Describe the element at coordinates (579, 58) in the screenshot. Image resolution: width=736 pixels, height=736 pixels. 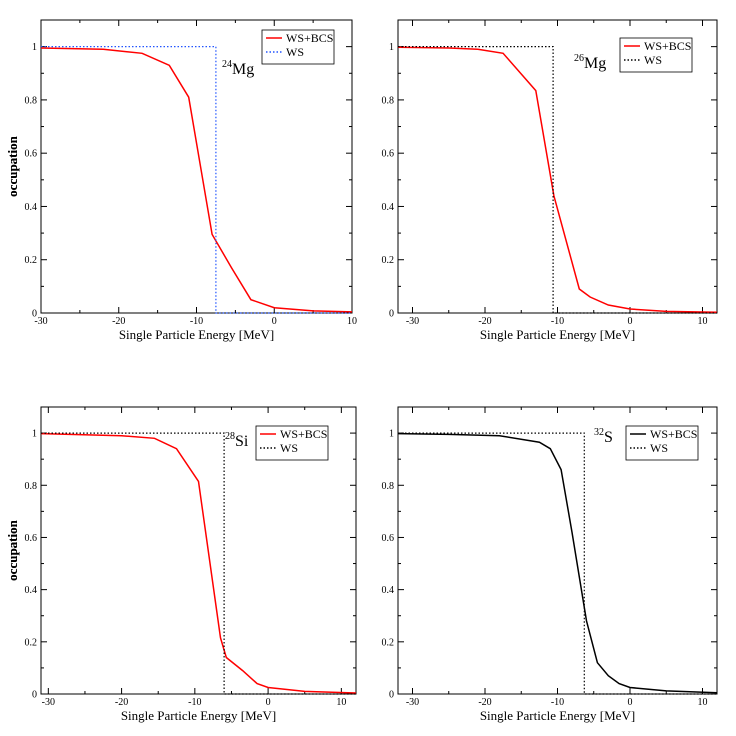
I see `mass-number: 26` at that location.